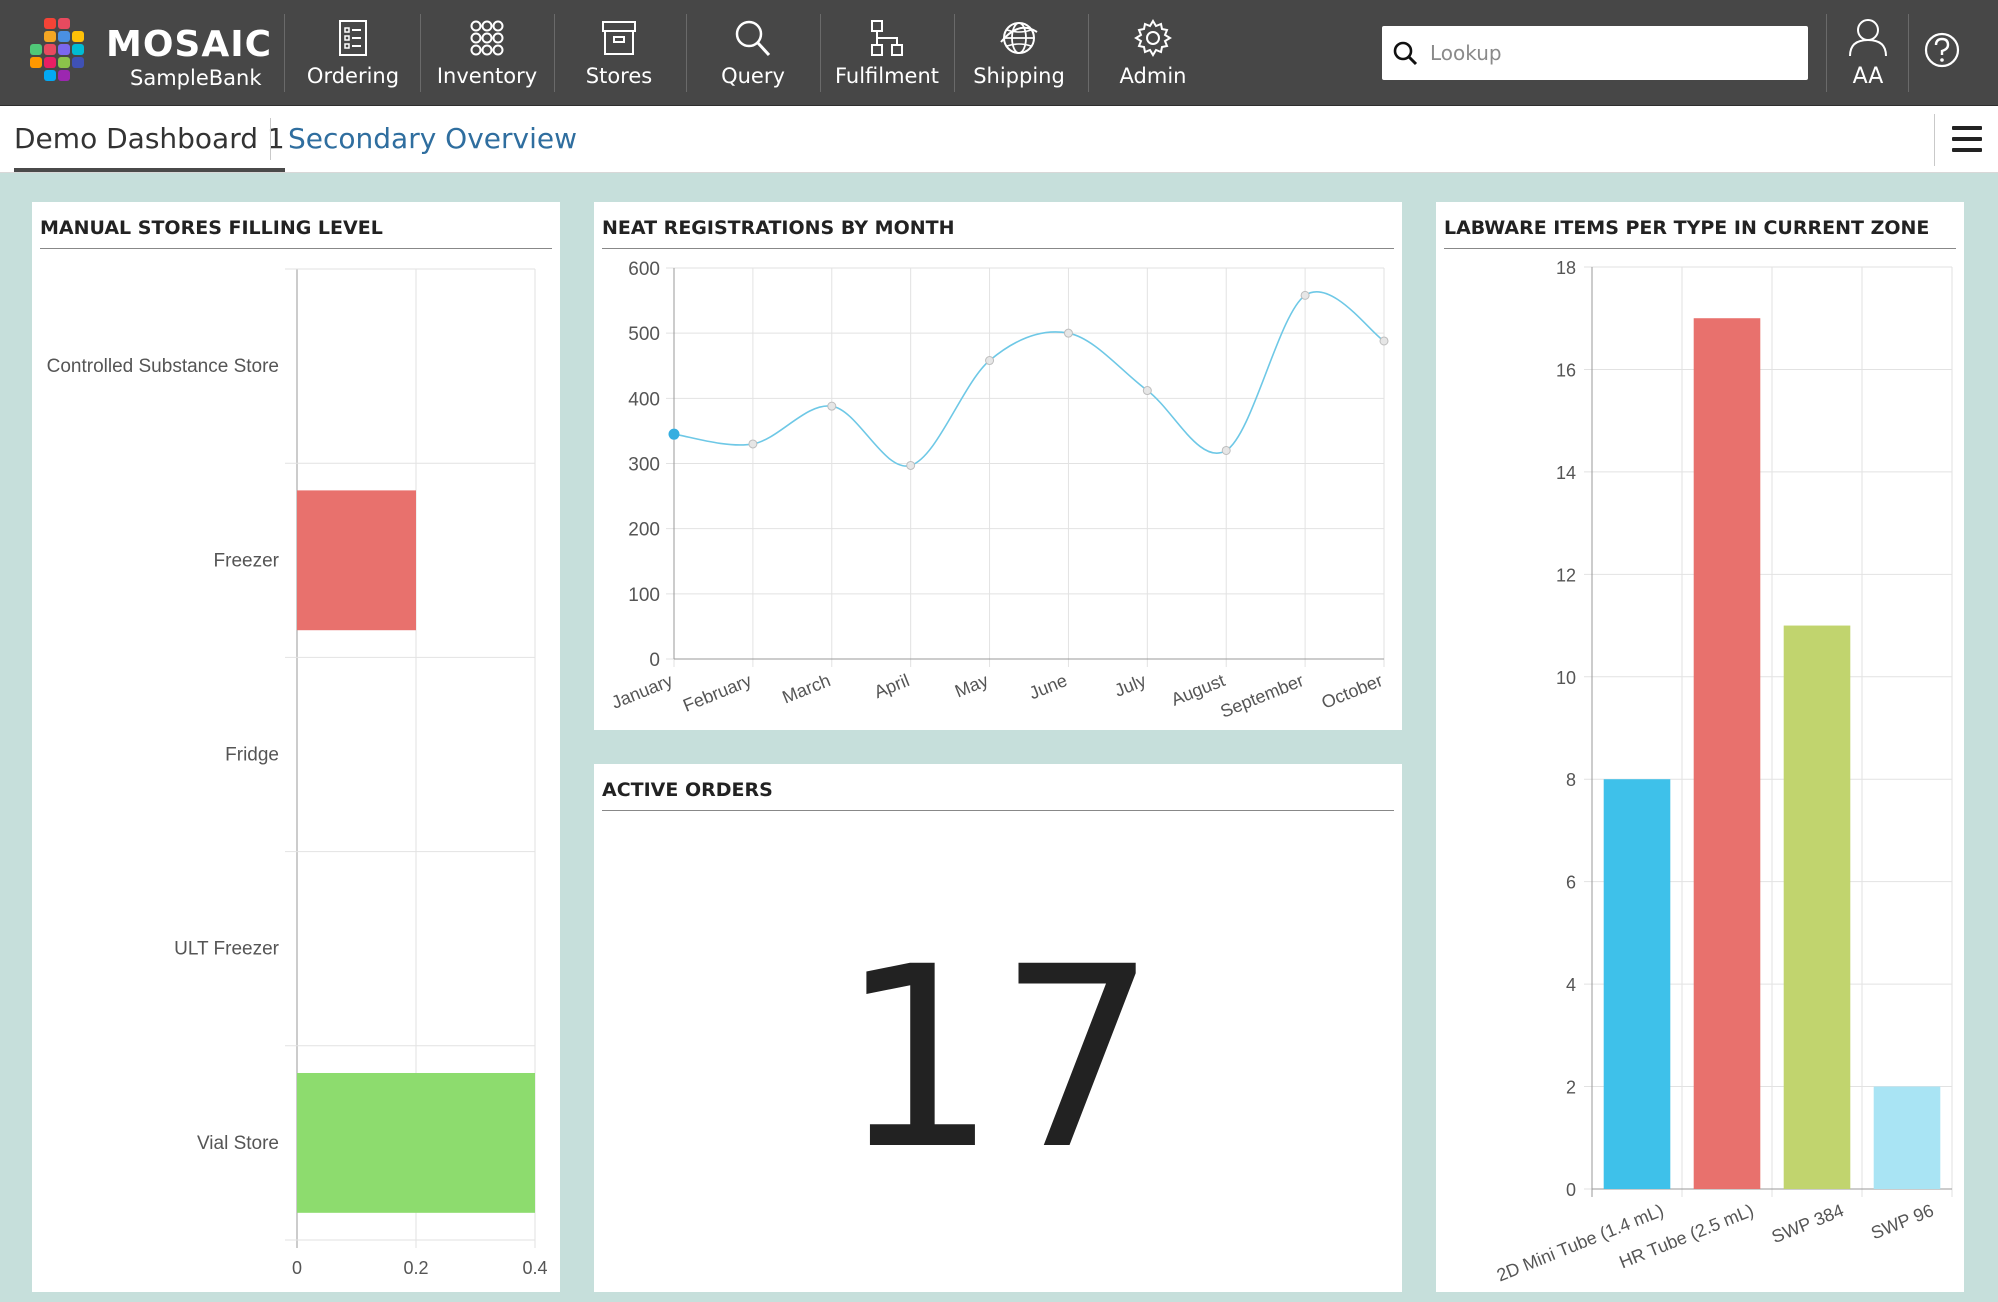  What do you see at coordinates (674, 434) in the screenshot?
I see `data-point-january` at bounding box center [674, 434].